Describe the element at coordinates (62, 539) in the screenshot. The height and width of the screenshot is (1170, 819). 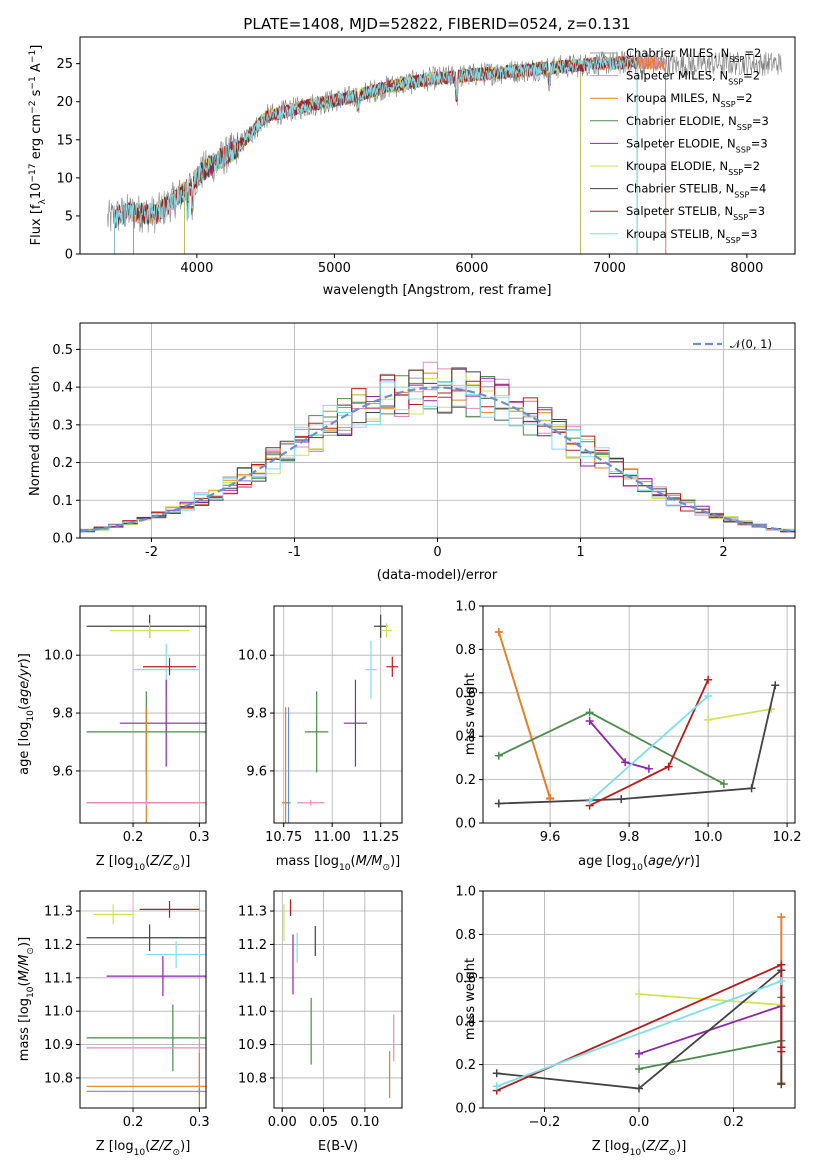
I see `y-tick-label: 0.0` at that location.